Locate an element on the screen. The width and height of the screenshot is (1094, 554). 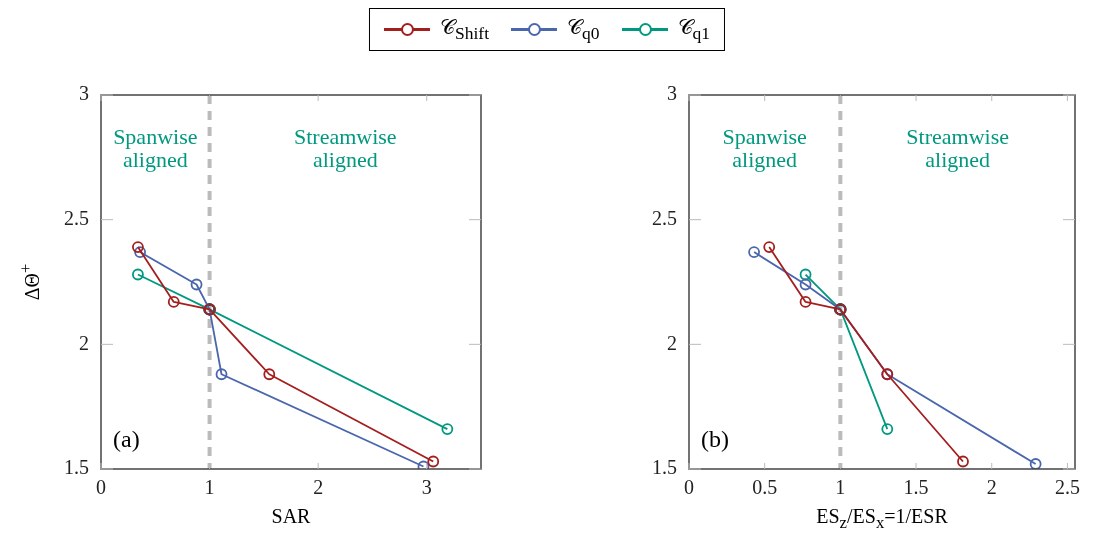
x-tick-label: 3 is located at coordinates (426, 487).